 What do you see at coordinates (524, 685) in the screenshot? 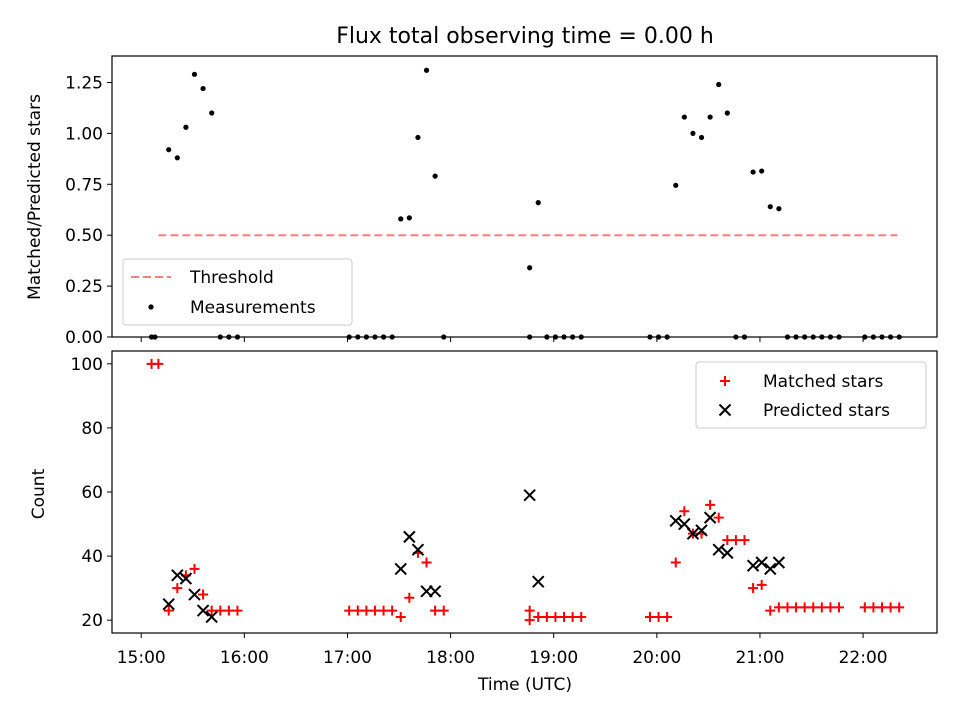
I see `x-axis-label: Time (UTC)` at bounding box center [524, 685].